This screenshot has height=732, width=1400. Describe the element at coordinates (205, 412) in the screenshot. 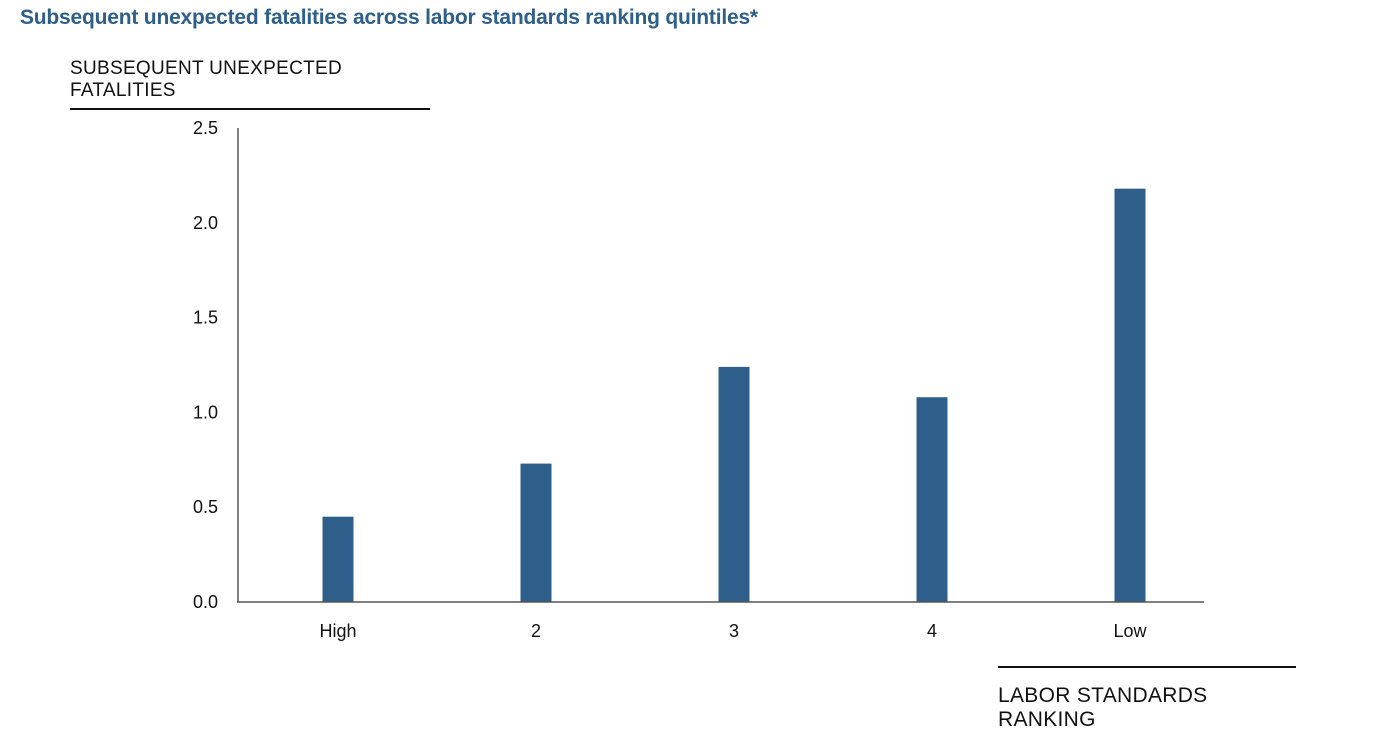

I see `y-tick-label: 1.0` at that location.